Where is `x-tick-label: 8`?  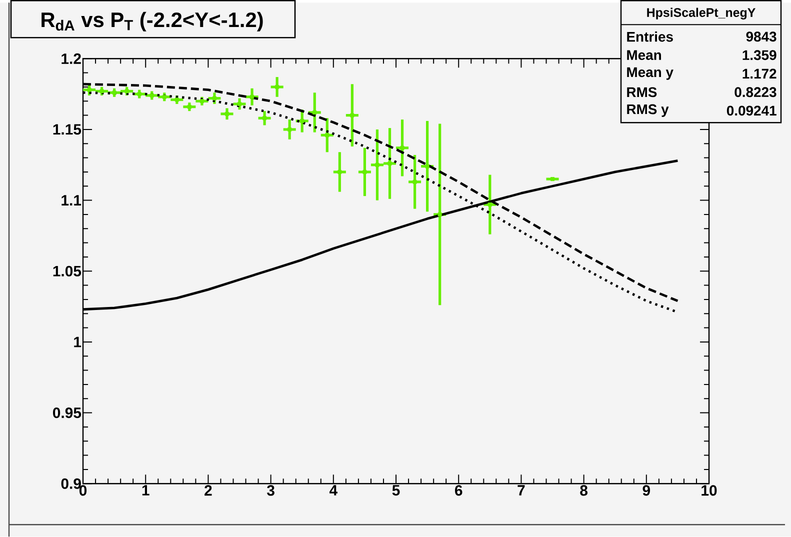
x-tick-label: 8 is located at coordinates (584, 490).